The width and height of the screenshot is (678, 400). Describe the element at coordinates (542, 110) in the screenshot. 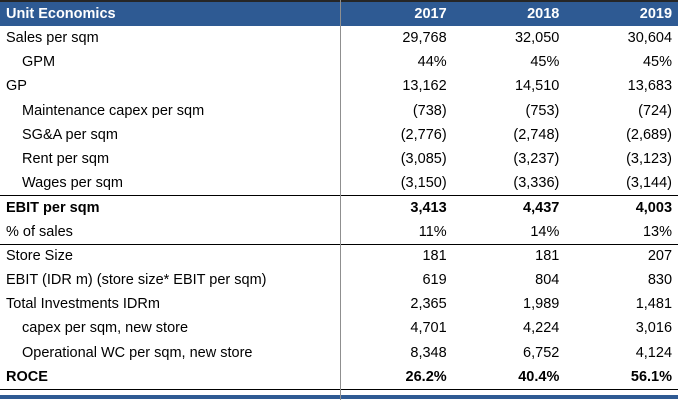

I see `cell-value: (753)` at that location.